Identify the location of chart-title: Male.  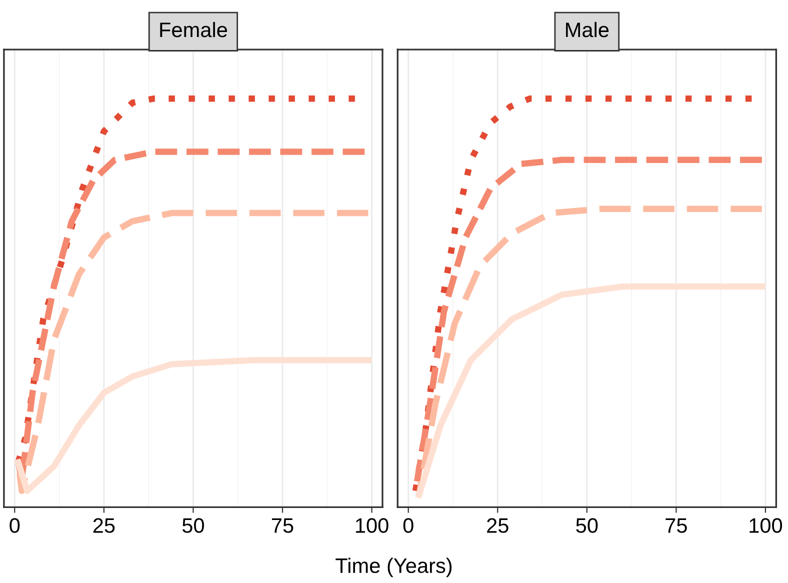
(587, 30).